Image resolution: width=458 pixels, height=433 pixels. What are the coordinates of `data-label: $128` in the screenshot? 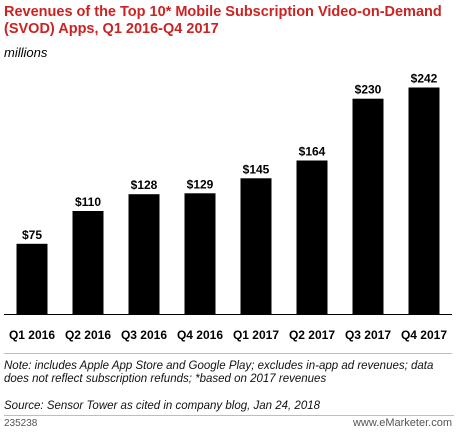 It's located at (144, 185).